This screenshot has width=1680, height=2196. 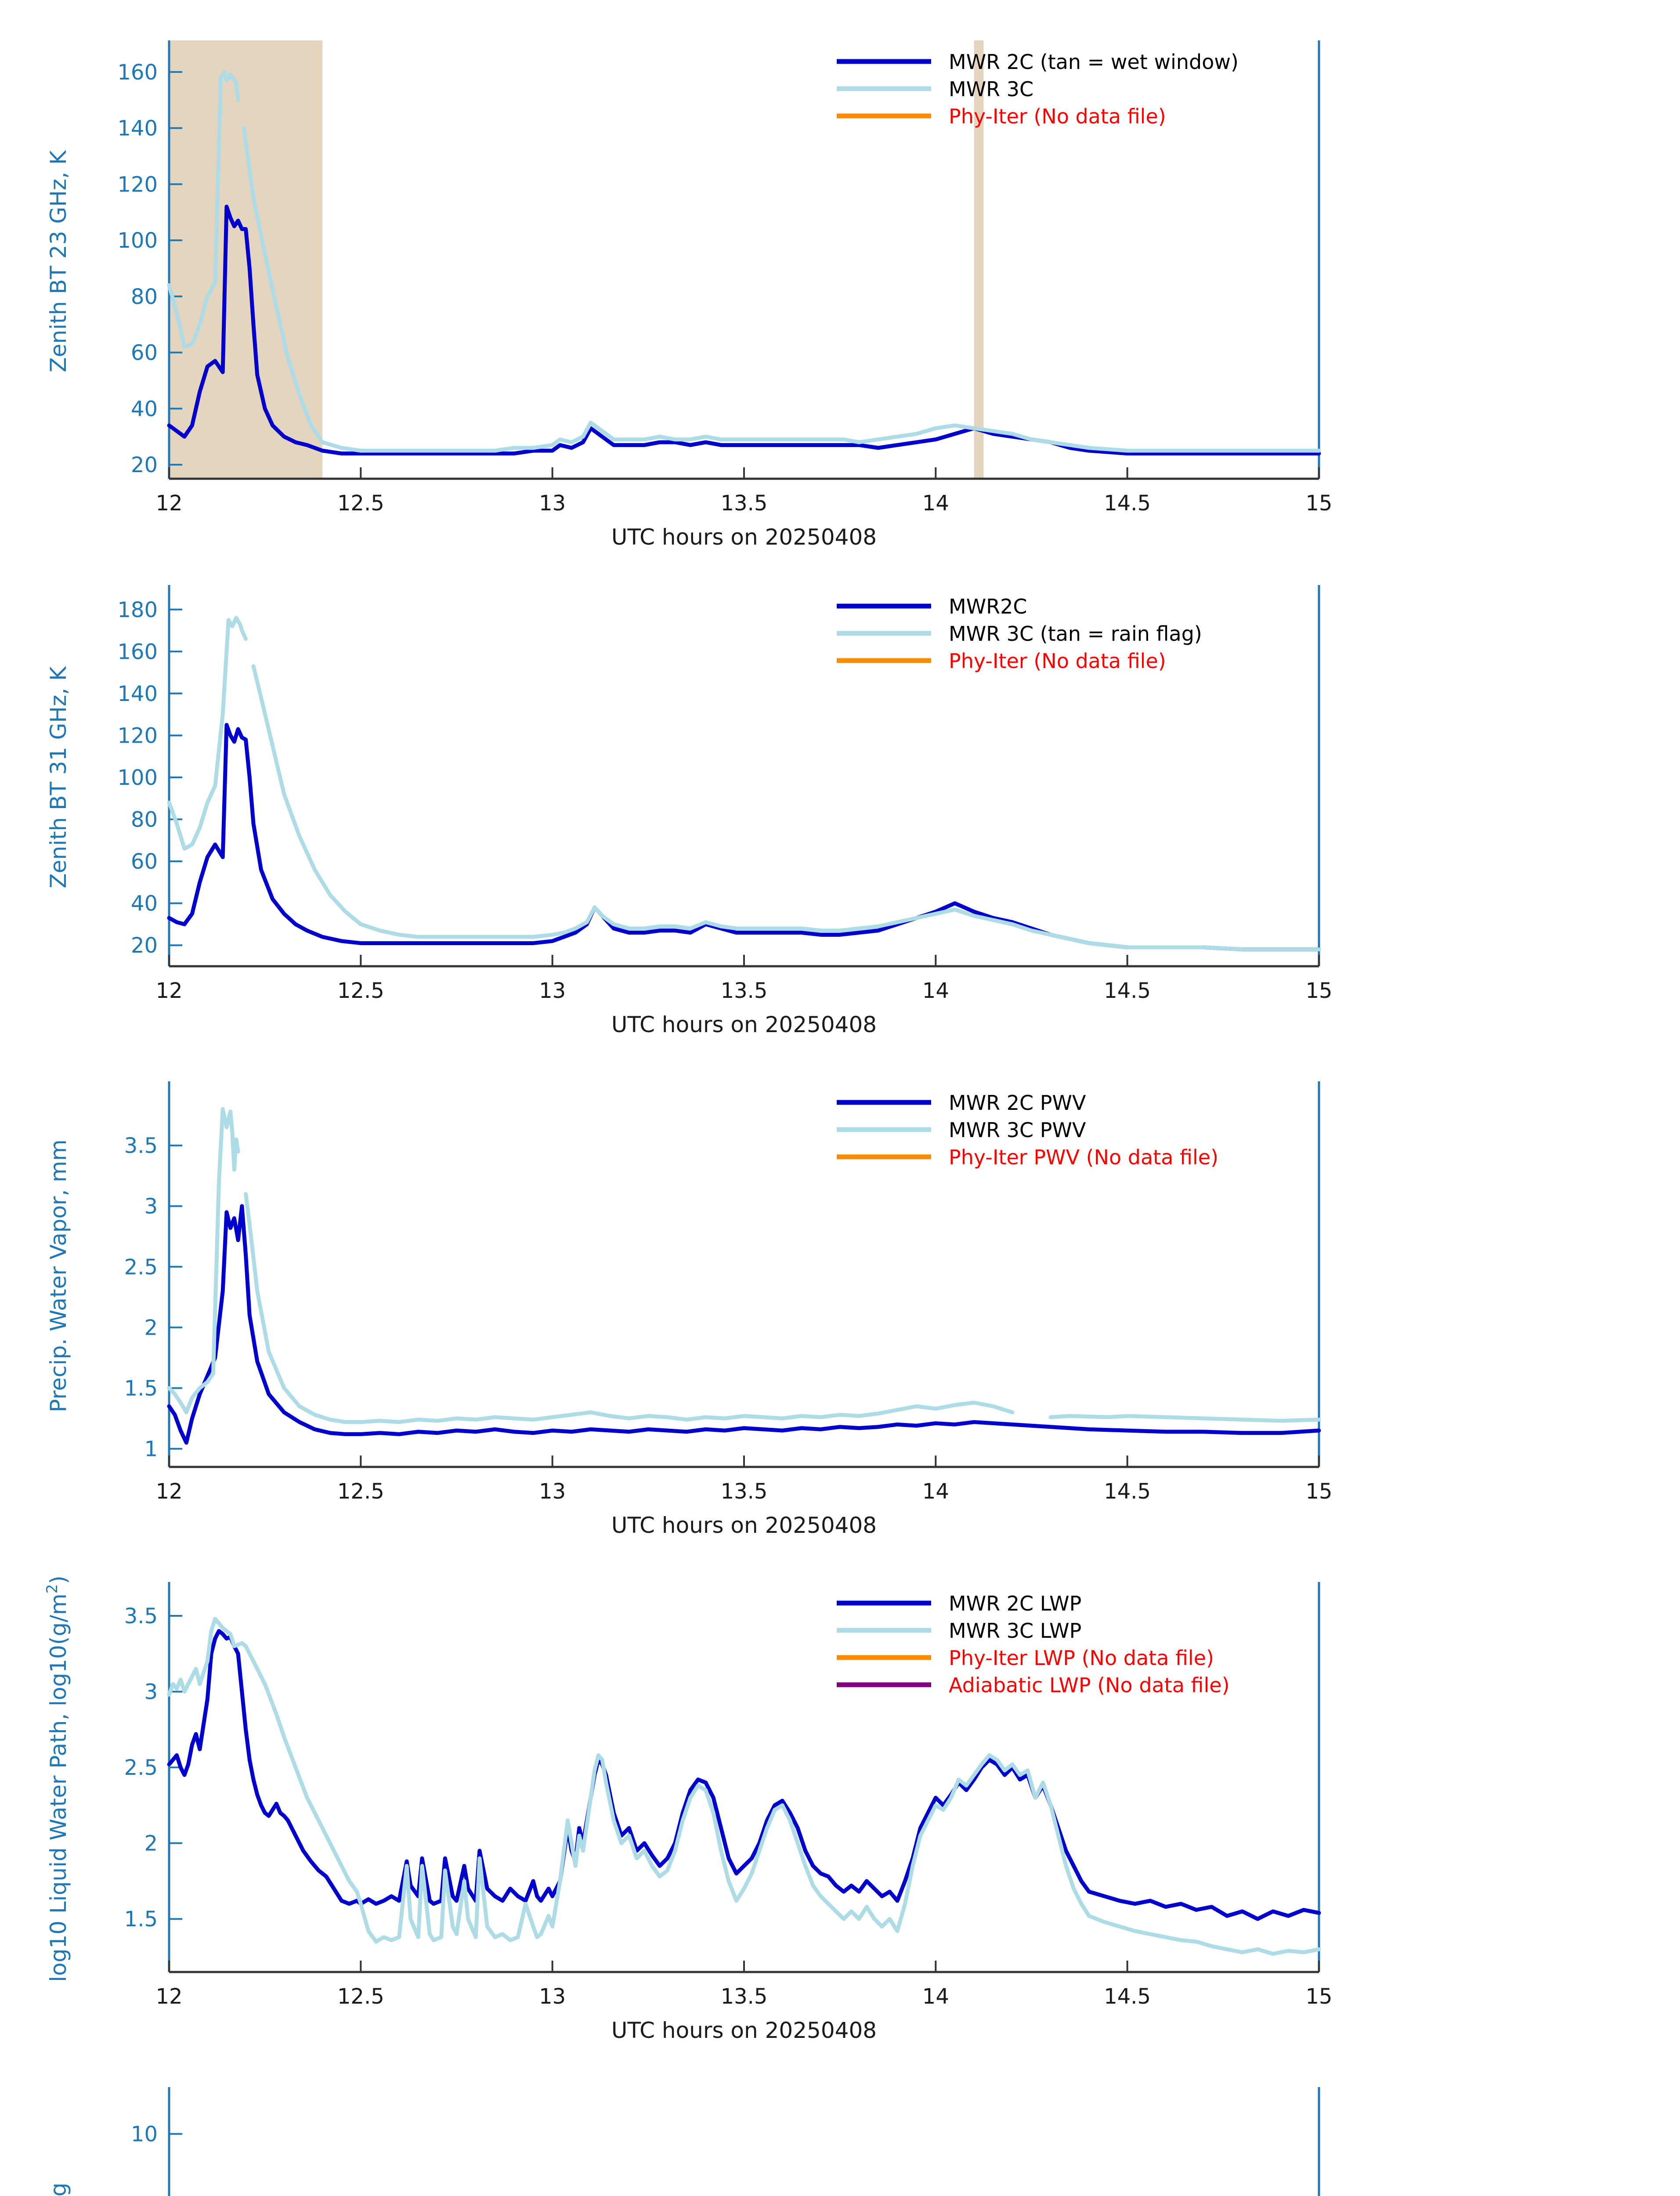 I want to click on y-axis-label: Precip. Water Vapor, mm, so click(x=59, y=1275).